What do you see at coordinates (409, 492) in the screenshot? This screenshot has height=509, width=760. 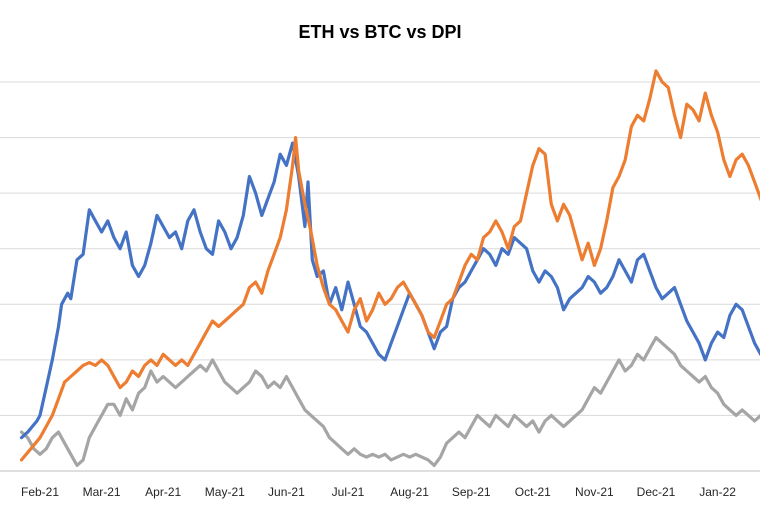 I see `x-tick-label: Aug-21` at bounding box center [409, 492].